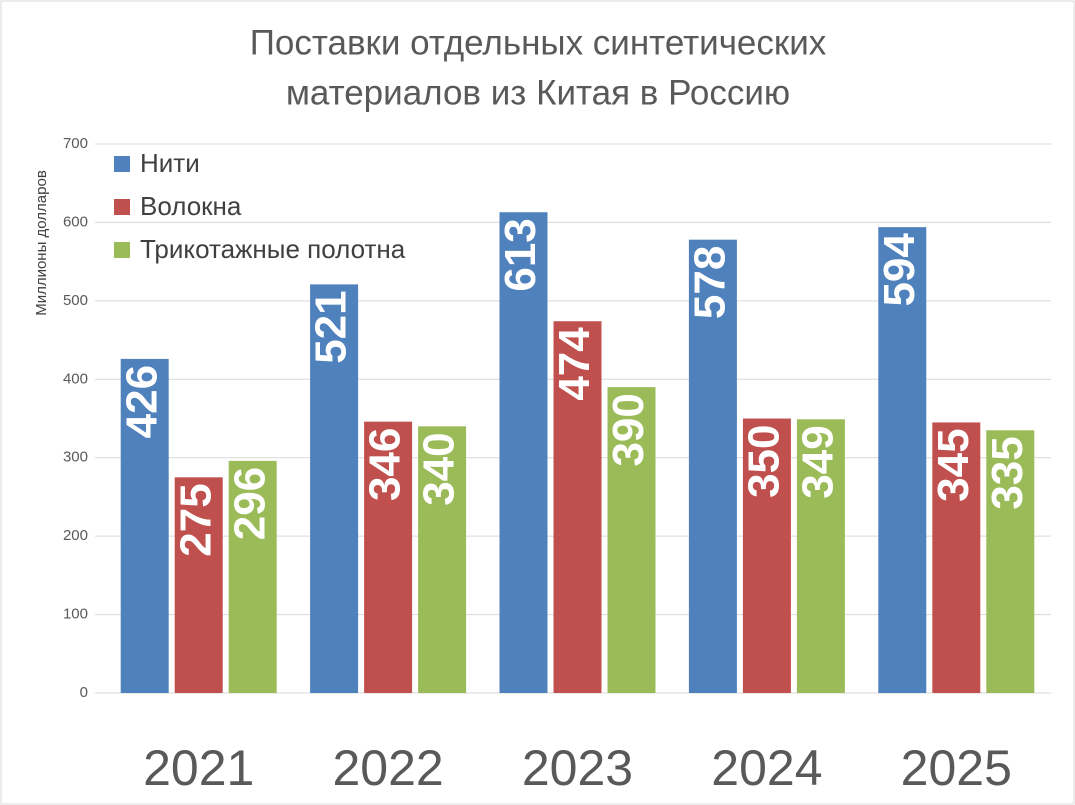 Image resolution: width=1075 pixels, height=805 pixels. Describe the element at coordinates (710, 282) in the screenshot. I see `data-label: 578` at that location.